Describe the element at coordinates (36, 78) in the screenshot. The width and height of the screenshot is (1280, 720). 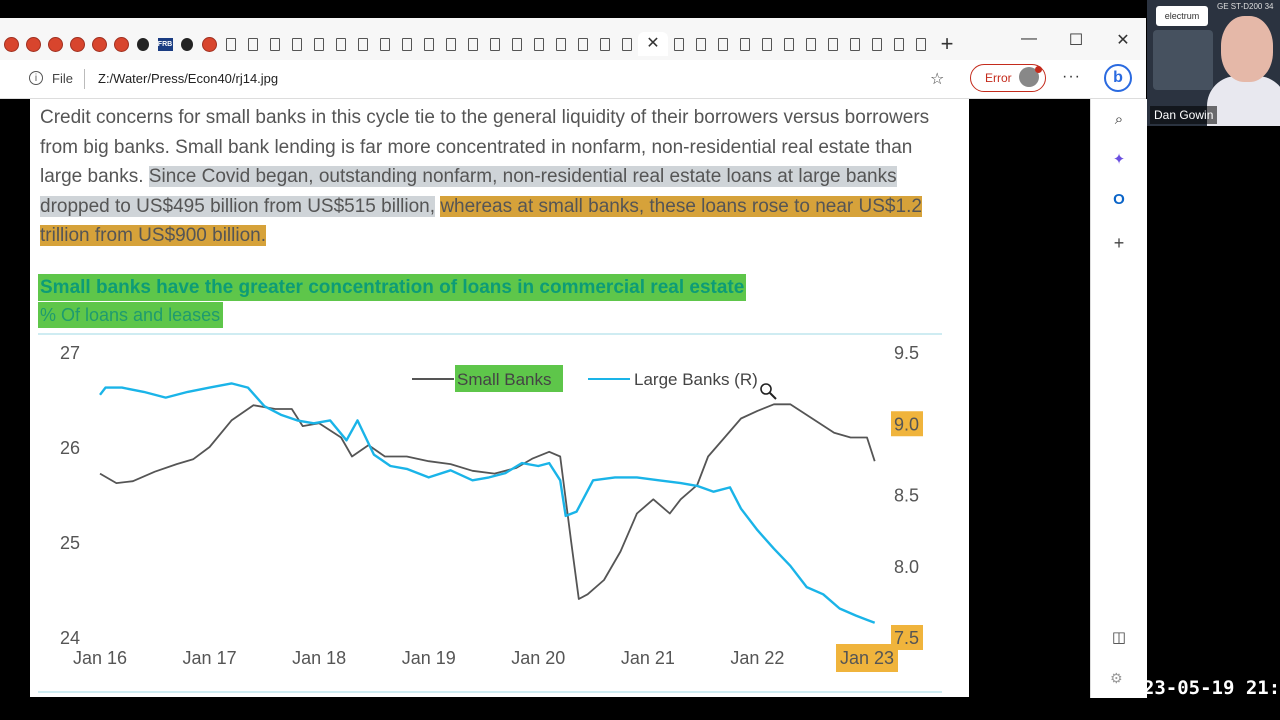
I see `info-icon: i` at that location.